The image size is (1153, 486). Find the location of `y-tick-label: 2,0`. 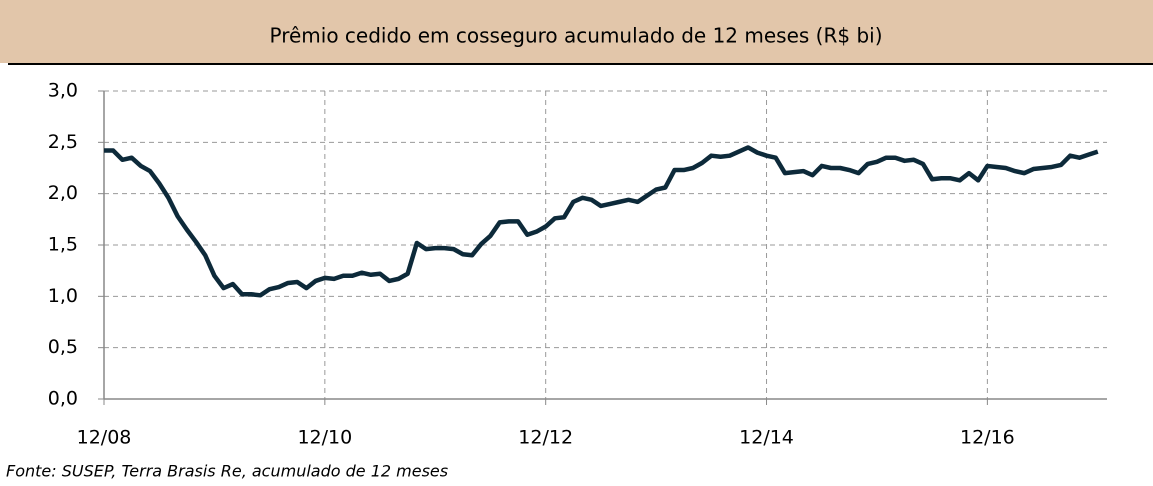

y-tick-label: 2,0 is located at coordinates (63, 193).